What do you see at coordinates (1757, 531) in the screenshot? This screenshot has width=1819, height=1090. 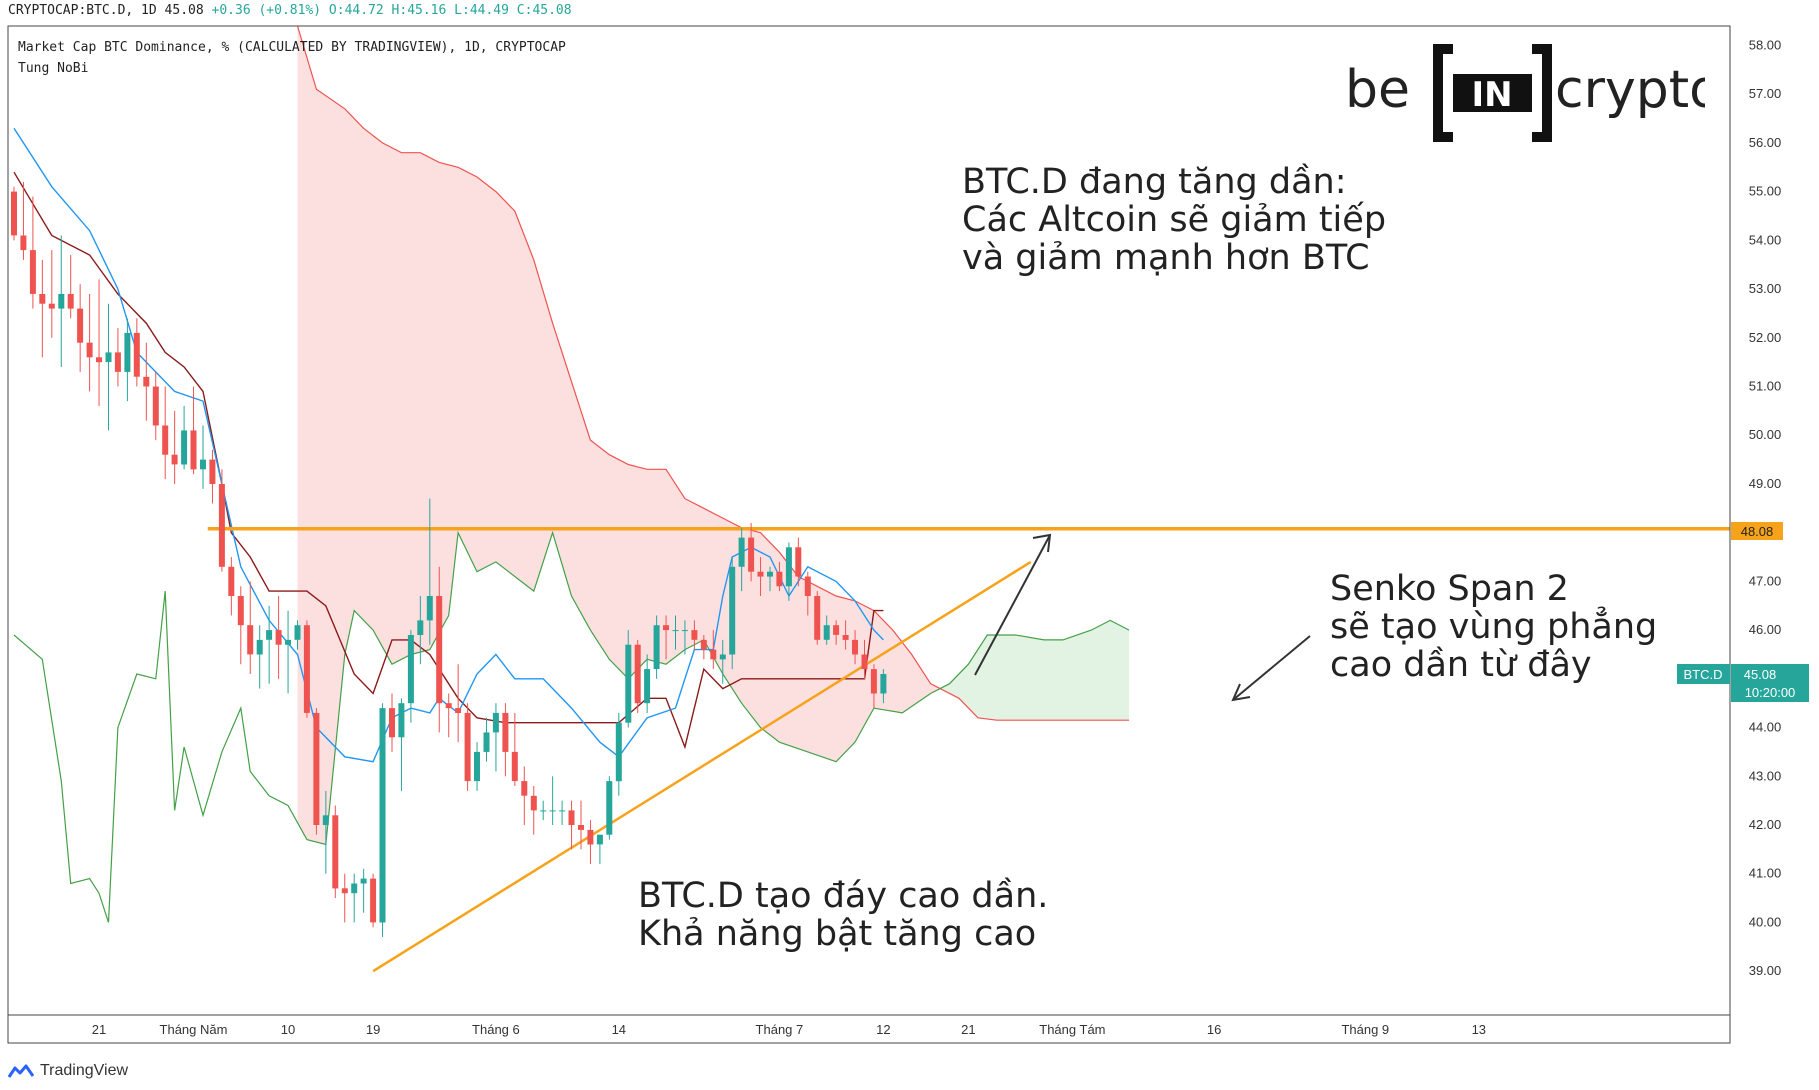 I see `resistance-tag` at bounding box center [1757, 531].